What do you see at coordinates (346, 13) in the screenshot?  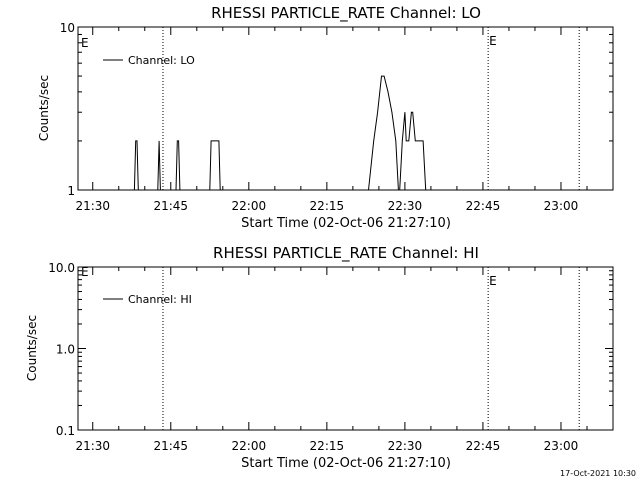 I see `lo-chart-title: RHESSI PARTICLE_RATE Channel: LO` at bounding box center [346, 13].